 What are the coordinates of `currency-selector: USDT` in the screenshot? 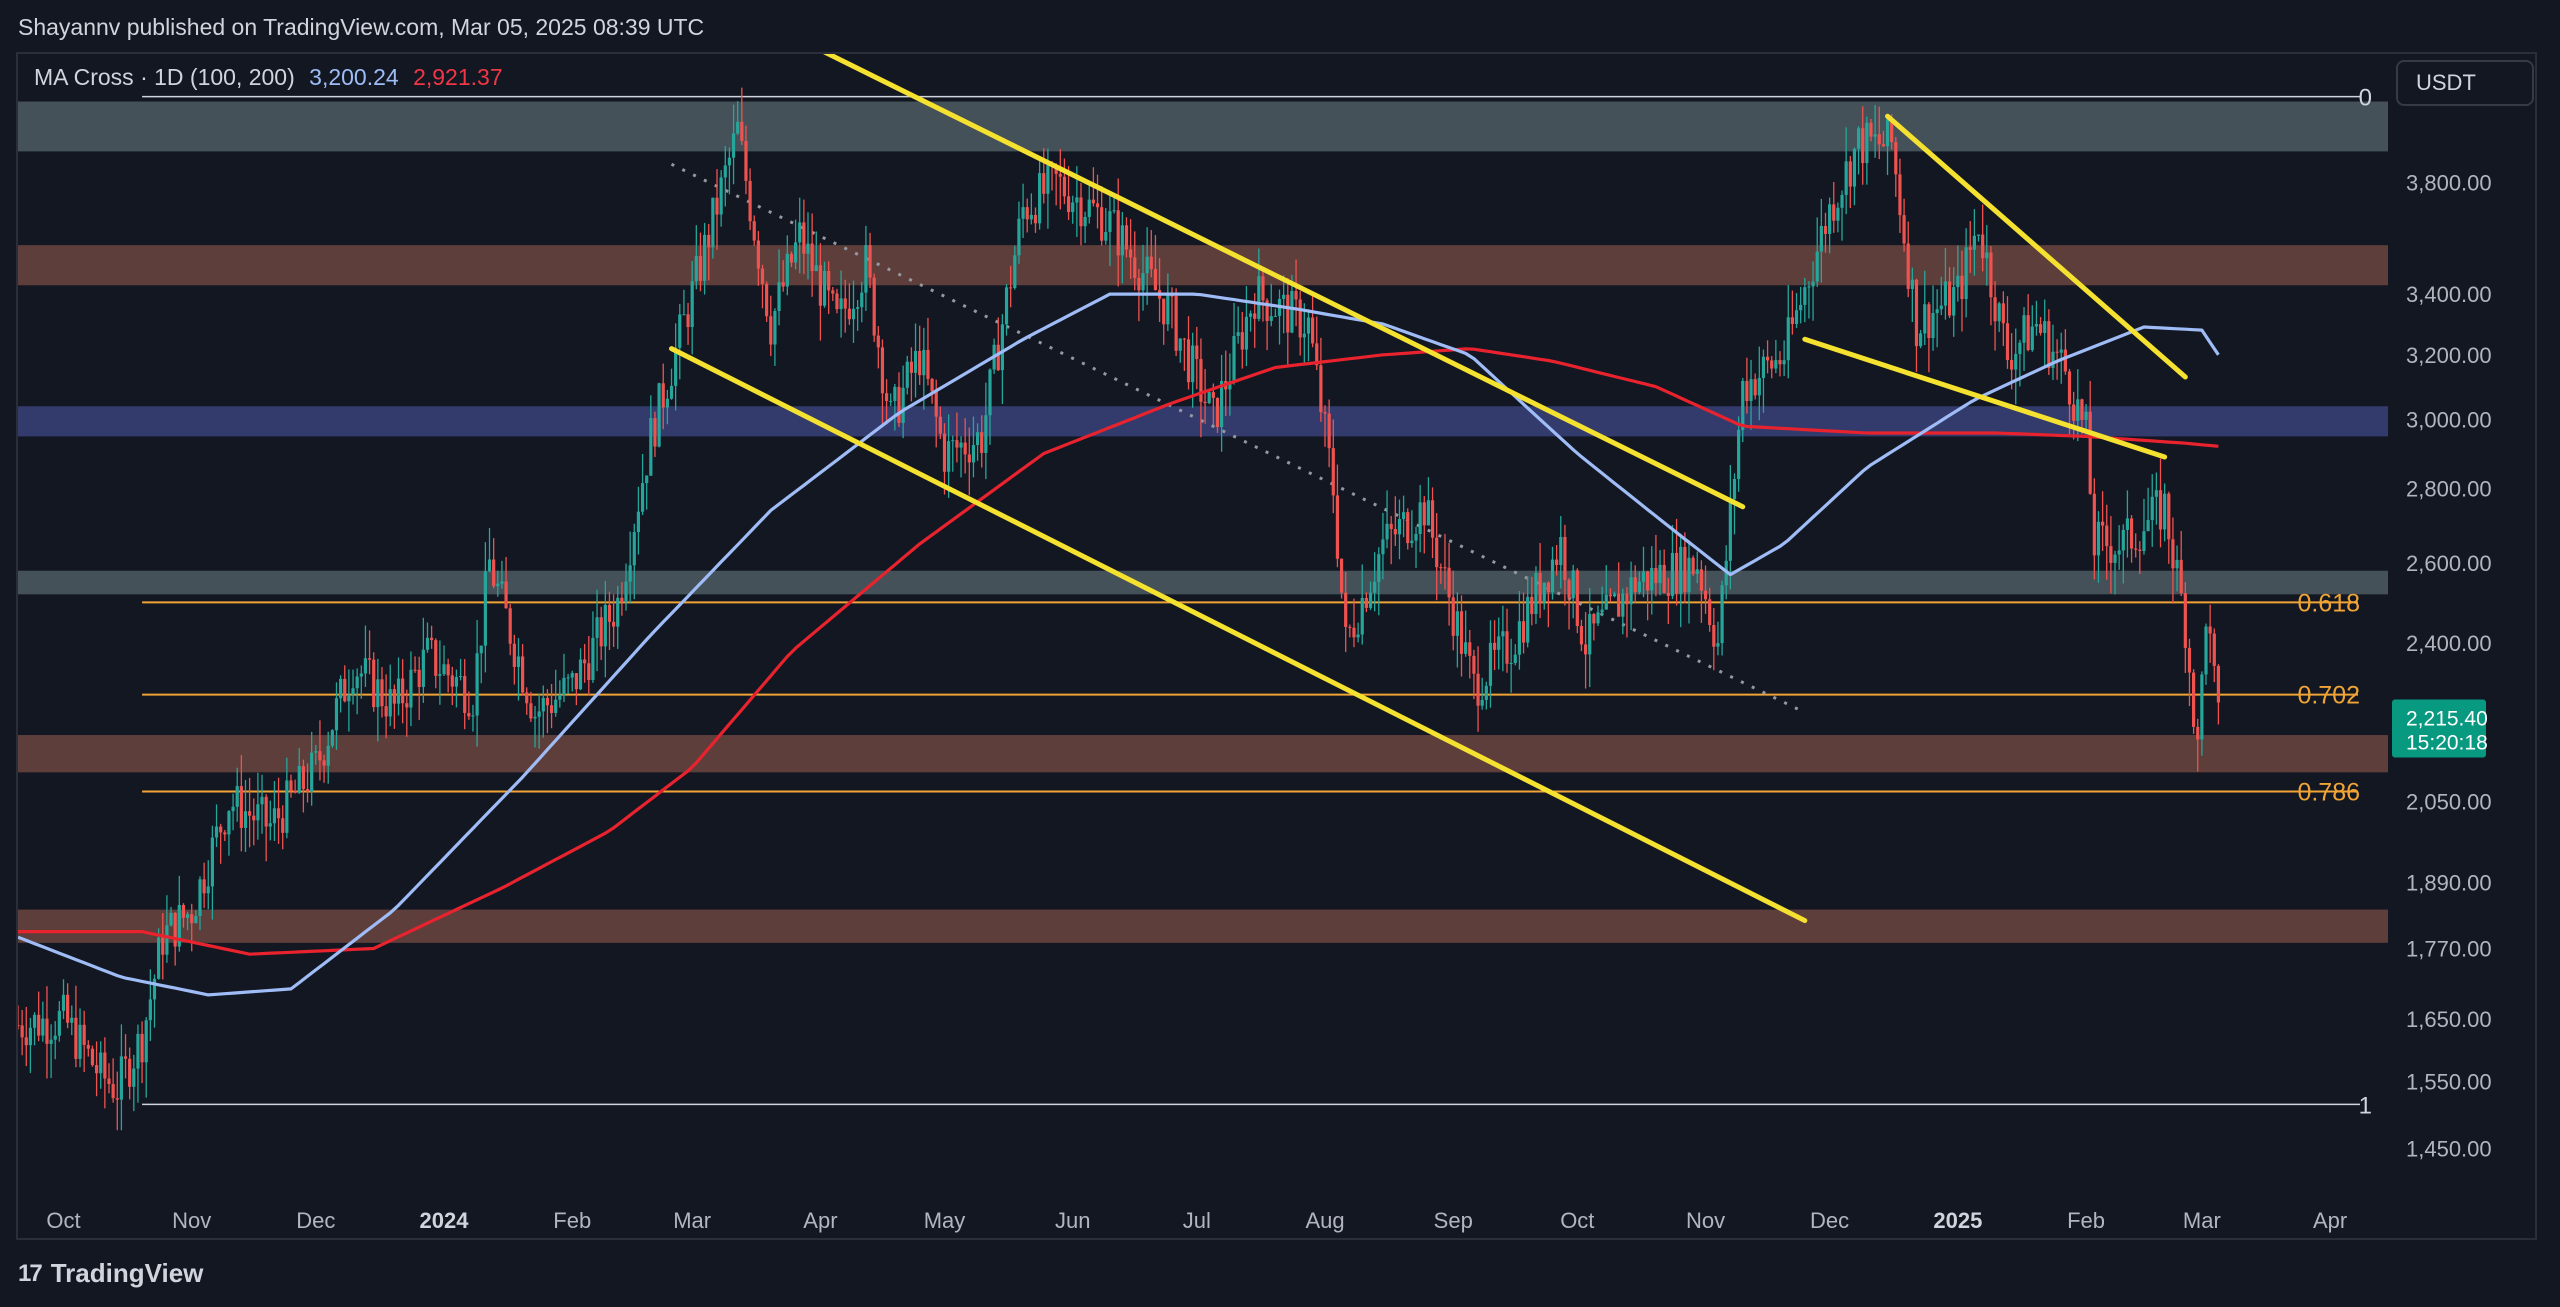 It's located at (2465, 83).